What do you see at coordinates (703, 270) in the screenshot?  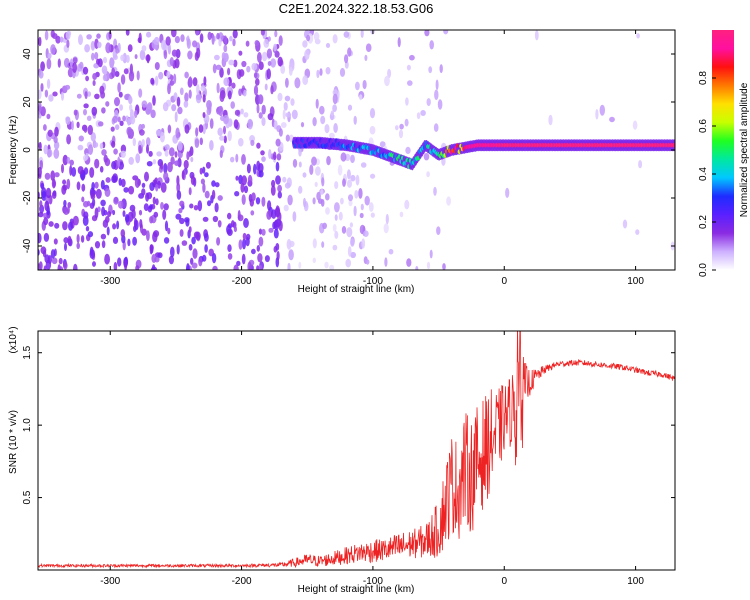 I see `colorbar-tick-label: 0.0` at bounding box center [703, 270].